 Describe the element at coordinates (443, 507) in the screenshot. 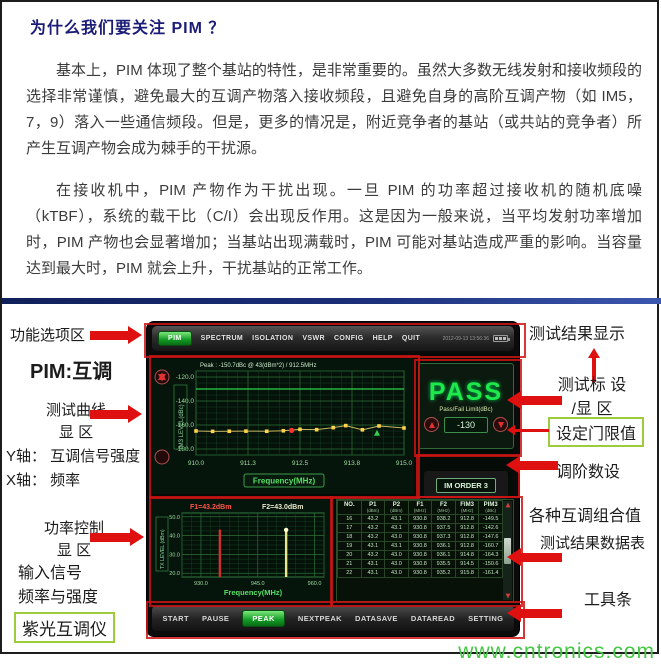

I see `table-header-f2: F2 (MHz)` at that location.